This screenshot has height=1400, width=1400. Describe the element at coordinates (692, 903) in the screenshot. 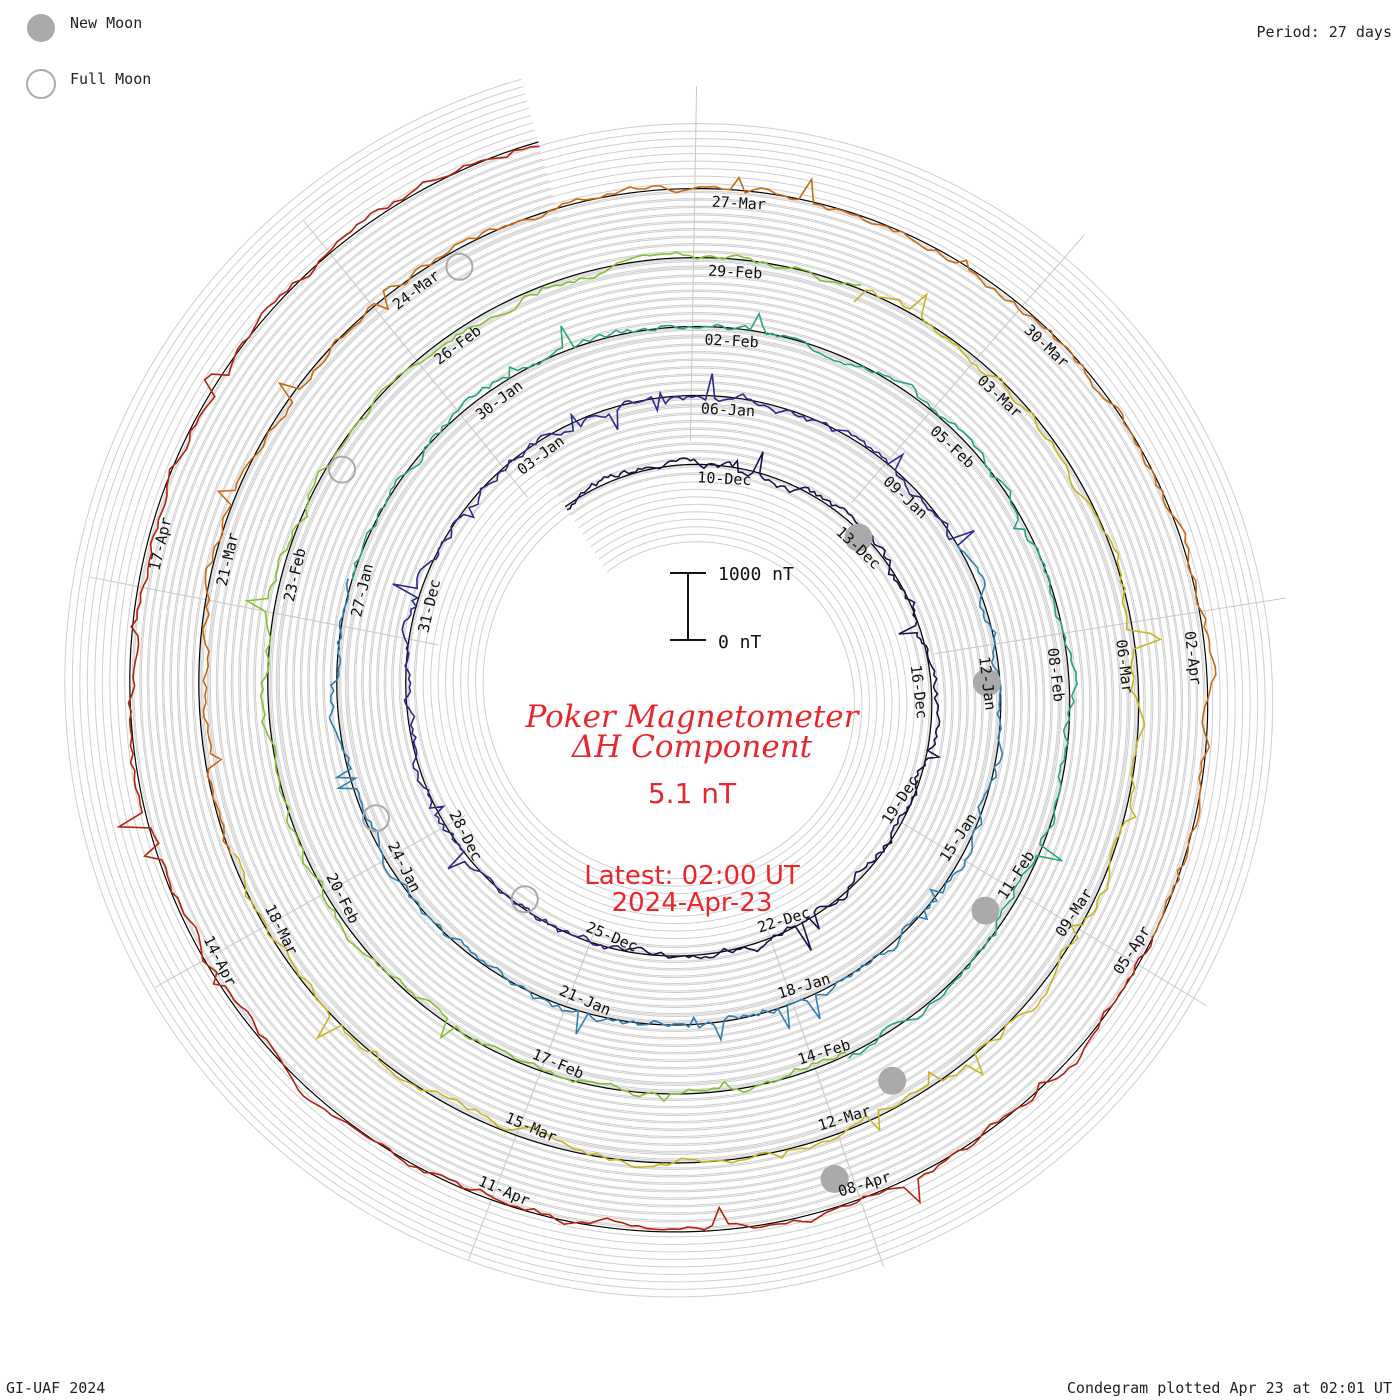

I see `latest-date: 2024-Apr-23` at that location.